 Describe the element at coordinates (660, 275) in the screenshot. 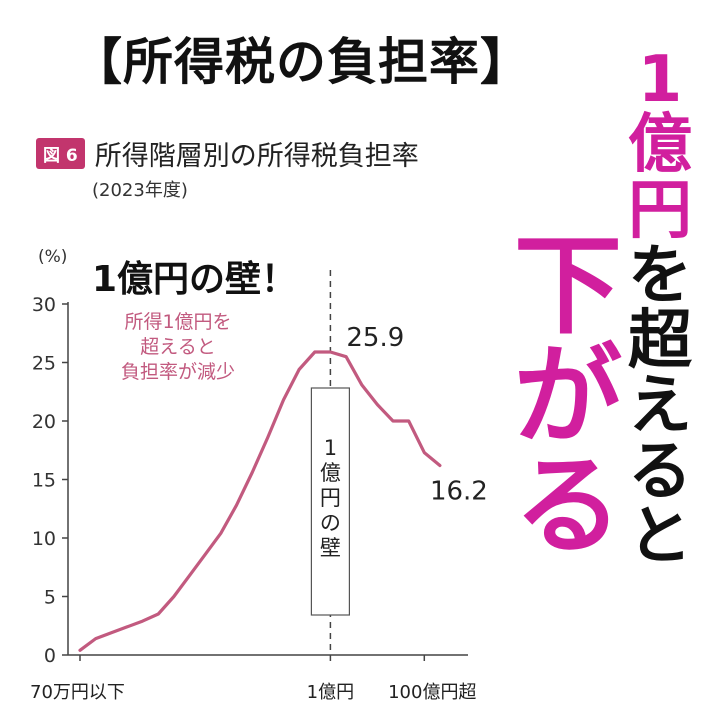

I see `side-caption-right-char: を` at that location.